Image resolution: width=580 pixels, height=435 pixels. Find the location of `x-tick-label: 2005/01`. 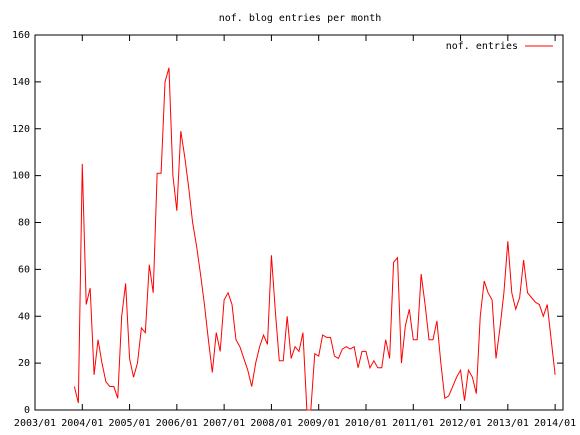

x-tick-label: 2005/01 is located at coordinates (129, 423).